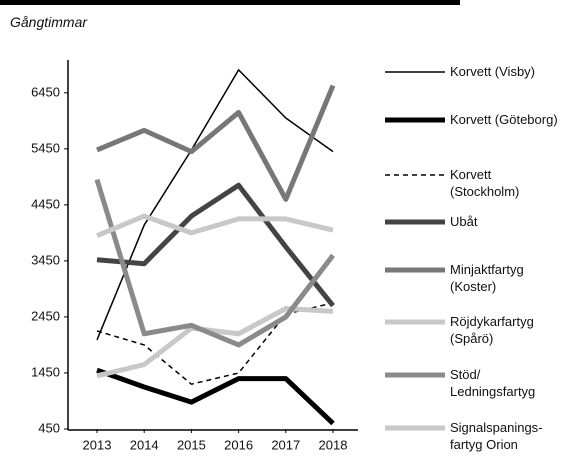  Describe the element at coordinates (492, 330) in the screenshot. I see `legend-label: Röjdykarfartyg (Spårö)` at that location.